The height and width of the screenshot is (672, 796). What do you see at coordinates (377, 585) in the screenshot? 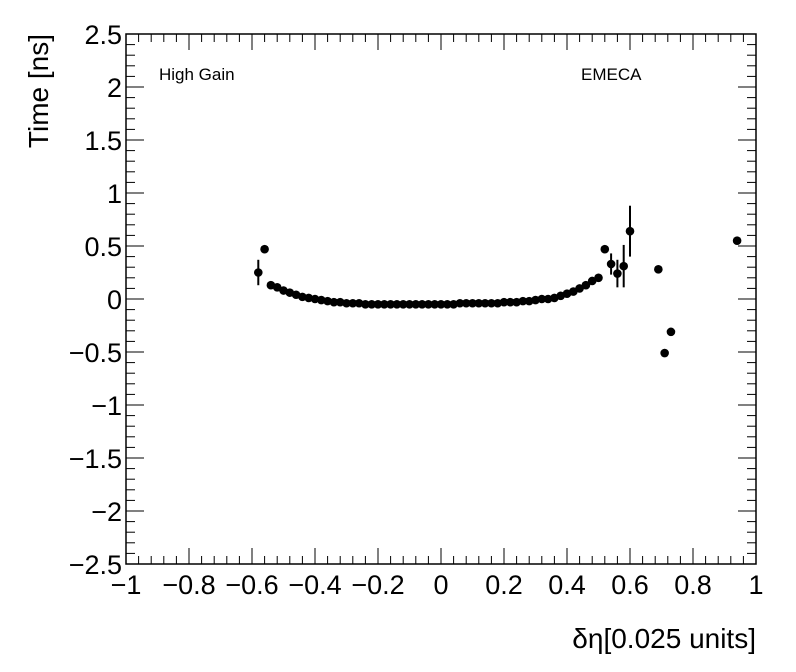
I see `x-tick-label: −0.2` at bounding box center [377, 585].